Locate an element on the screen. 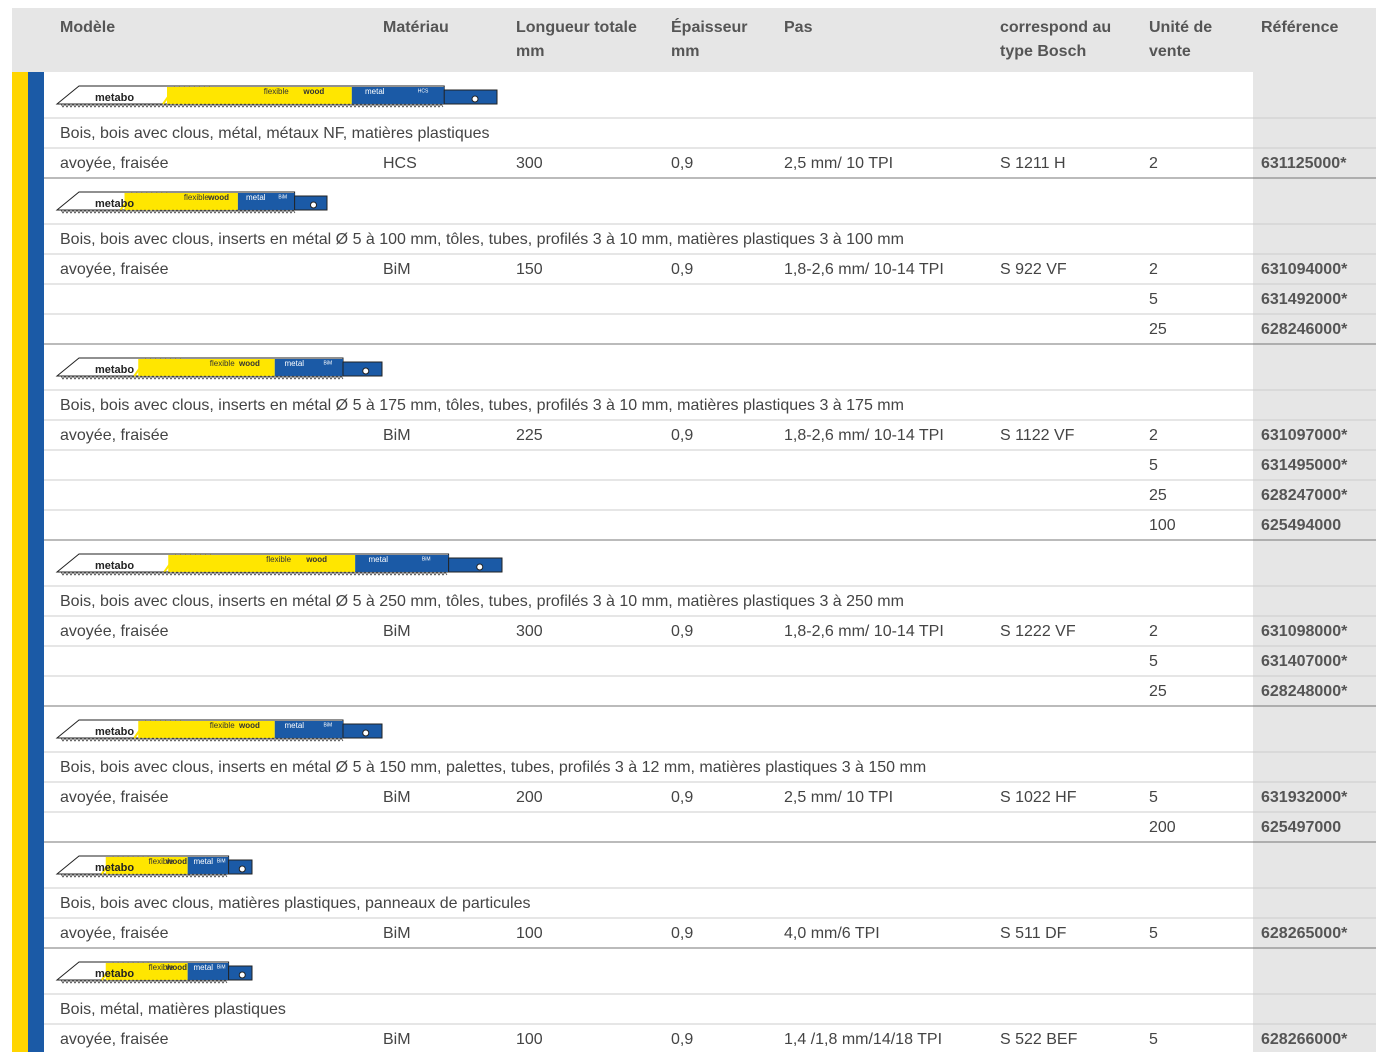 Image resolution: width=1376 pixels, height=1052 pixels. header-label: Pas is located at coordinates (798, 27).